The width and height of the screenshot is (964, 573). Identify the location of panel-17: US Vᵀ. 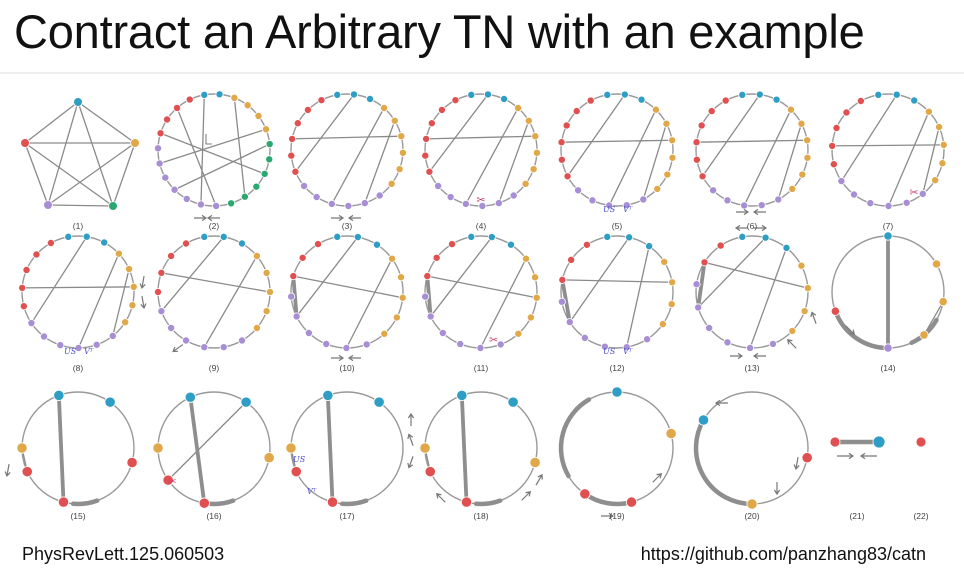
(344, 448).